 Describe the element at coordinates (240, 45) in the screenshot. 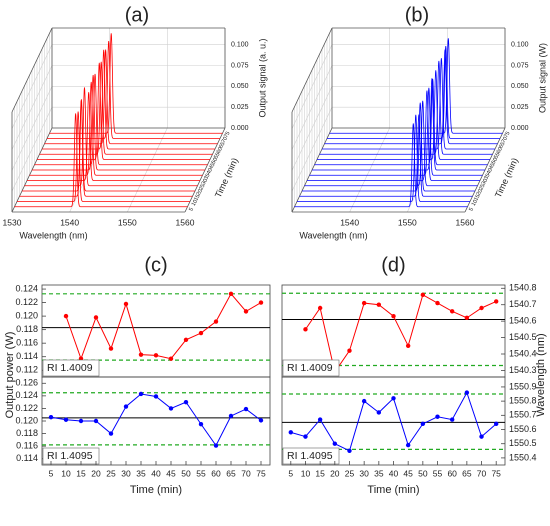

I see `z-tick-label: 0.100` at that location.